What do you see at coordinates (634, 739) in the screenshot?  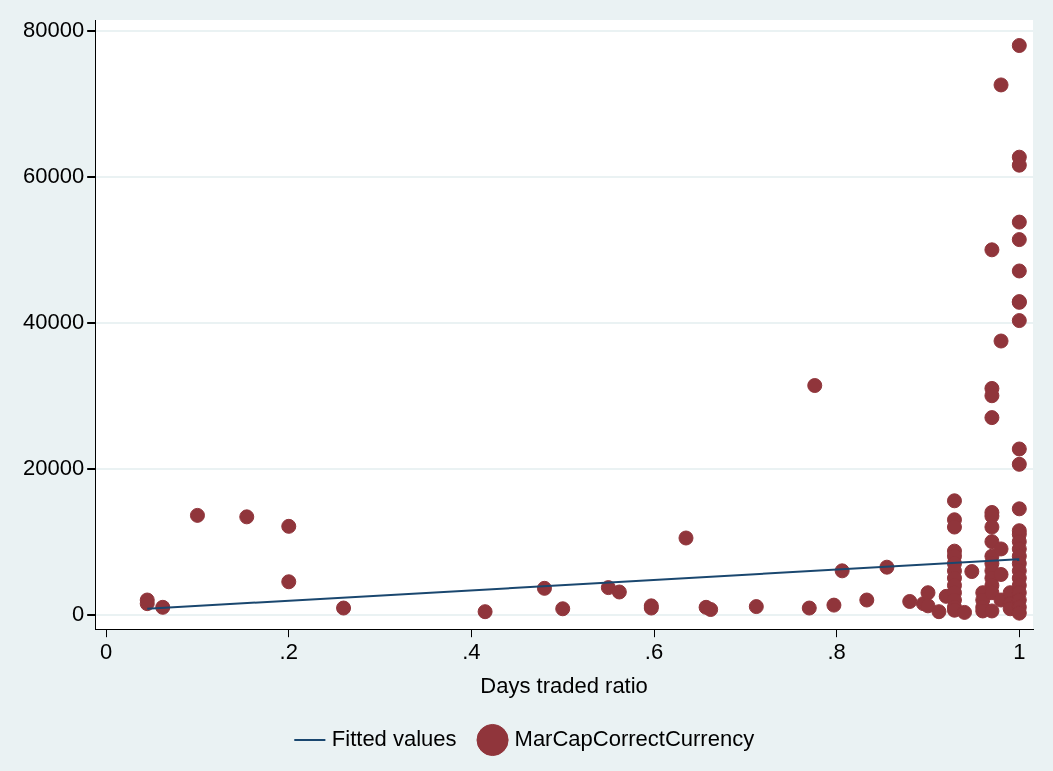 I see `legend-label: MarCapCorrectCurrency` at bounding box center [634, 739].